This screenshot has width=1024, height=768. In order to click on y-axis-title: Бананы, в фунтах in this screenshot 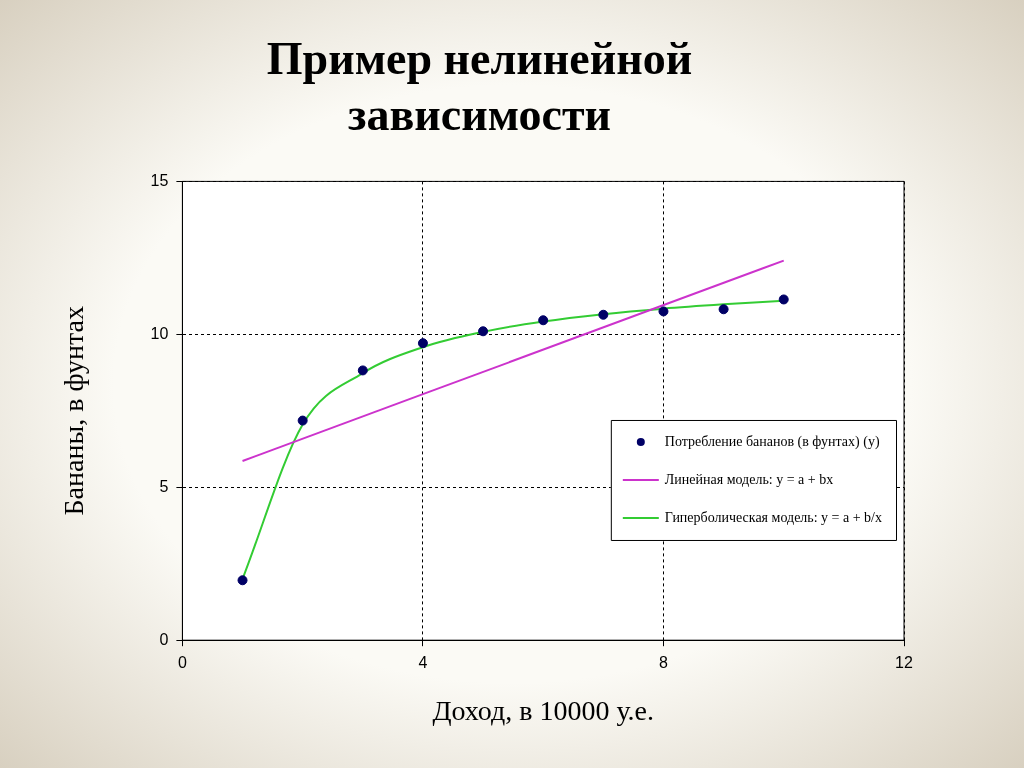, I will do `click(74, 411)`.